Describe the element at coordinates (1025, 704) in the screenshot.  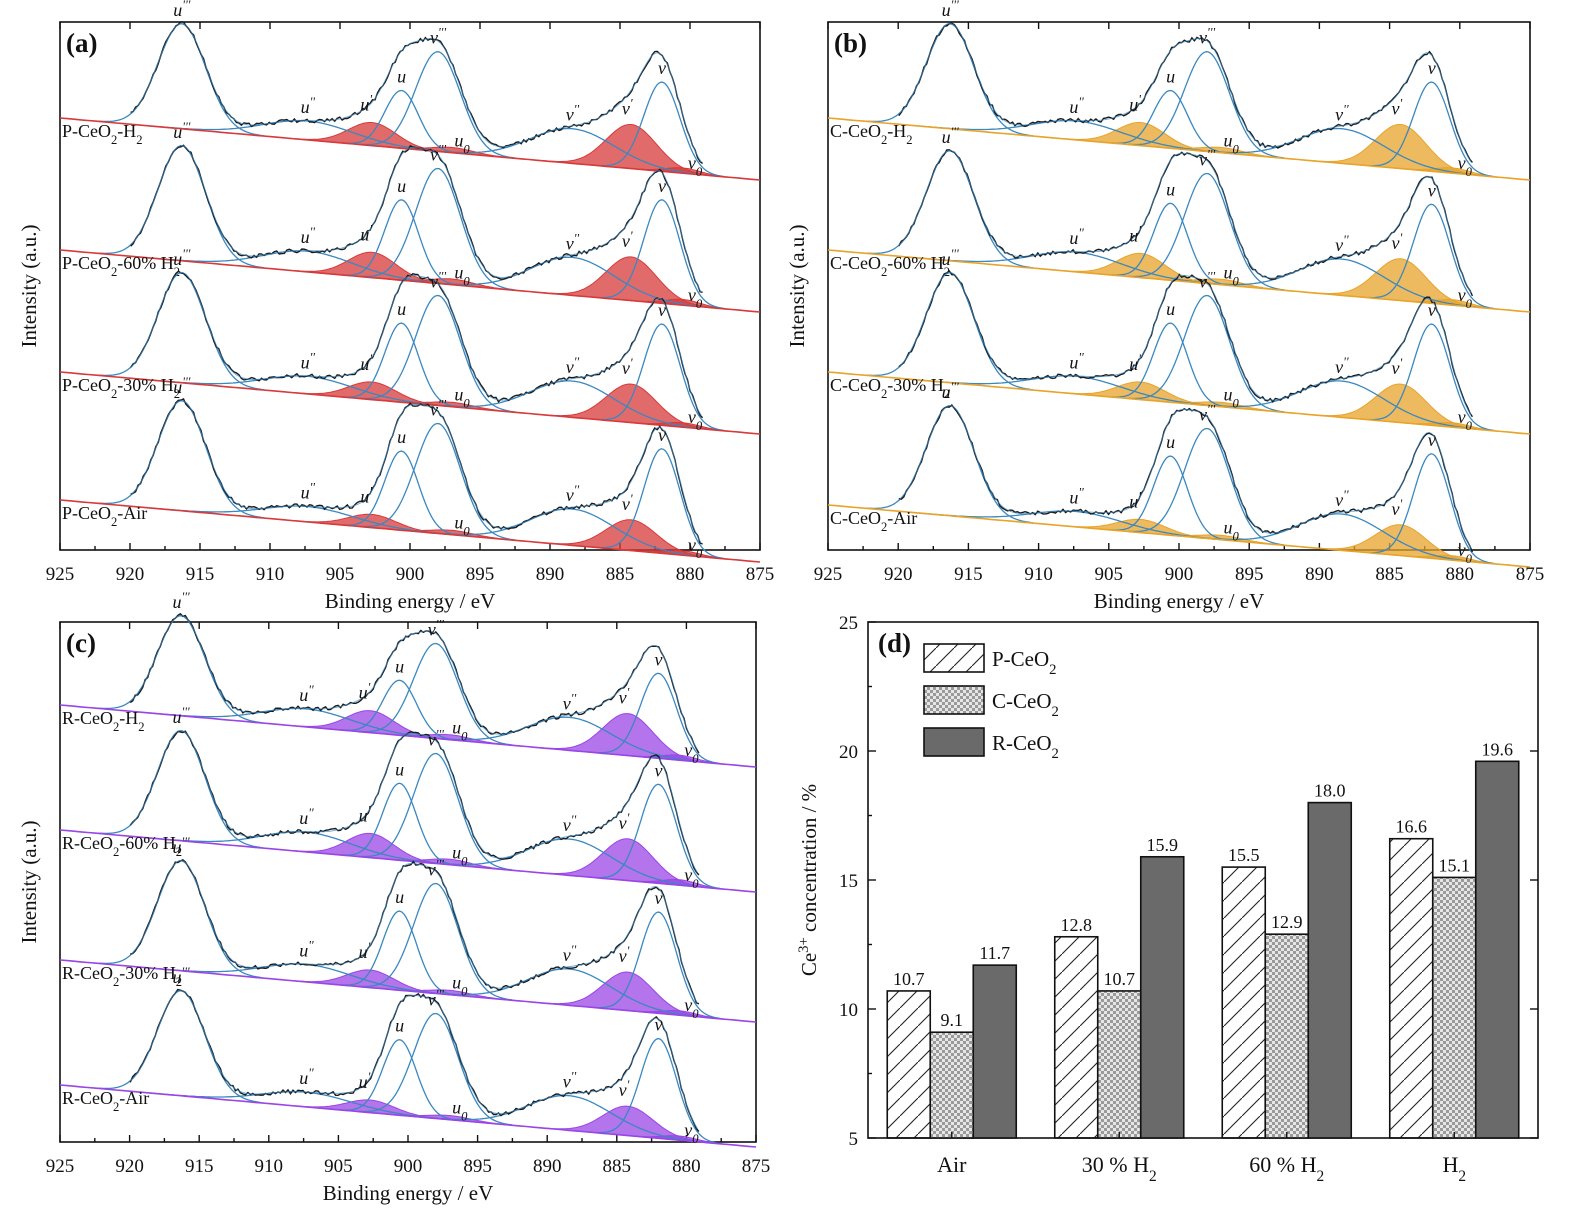
I see `legend-label: C-CeO2` at that location.